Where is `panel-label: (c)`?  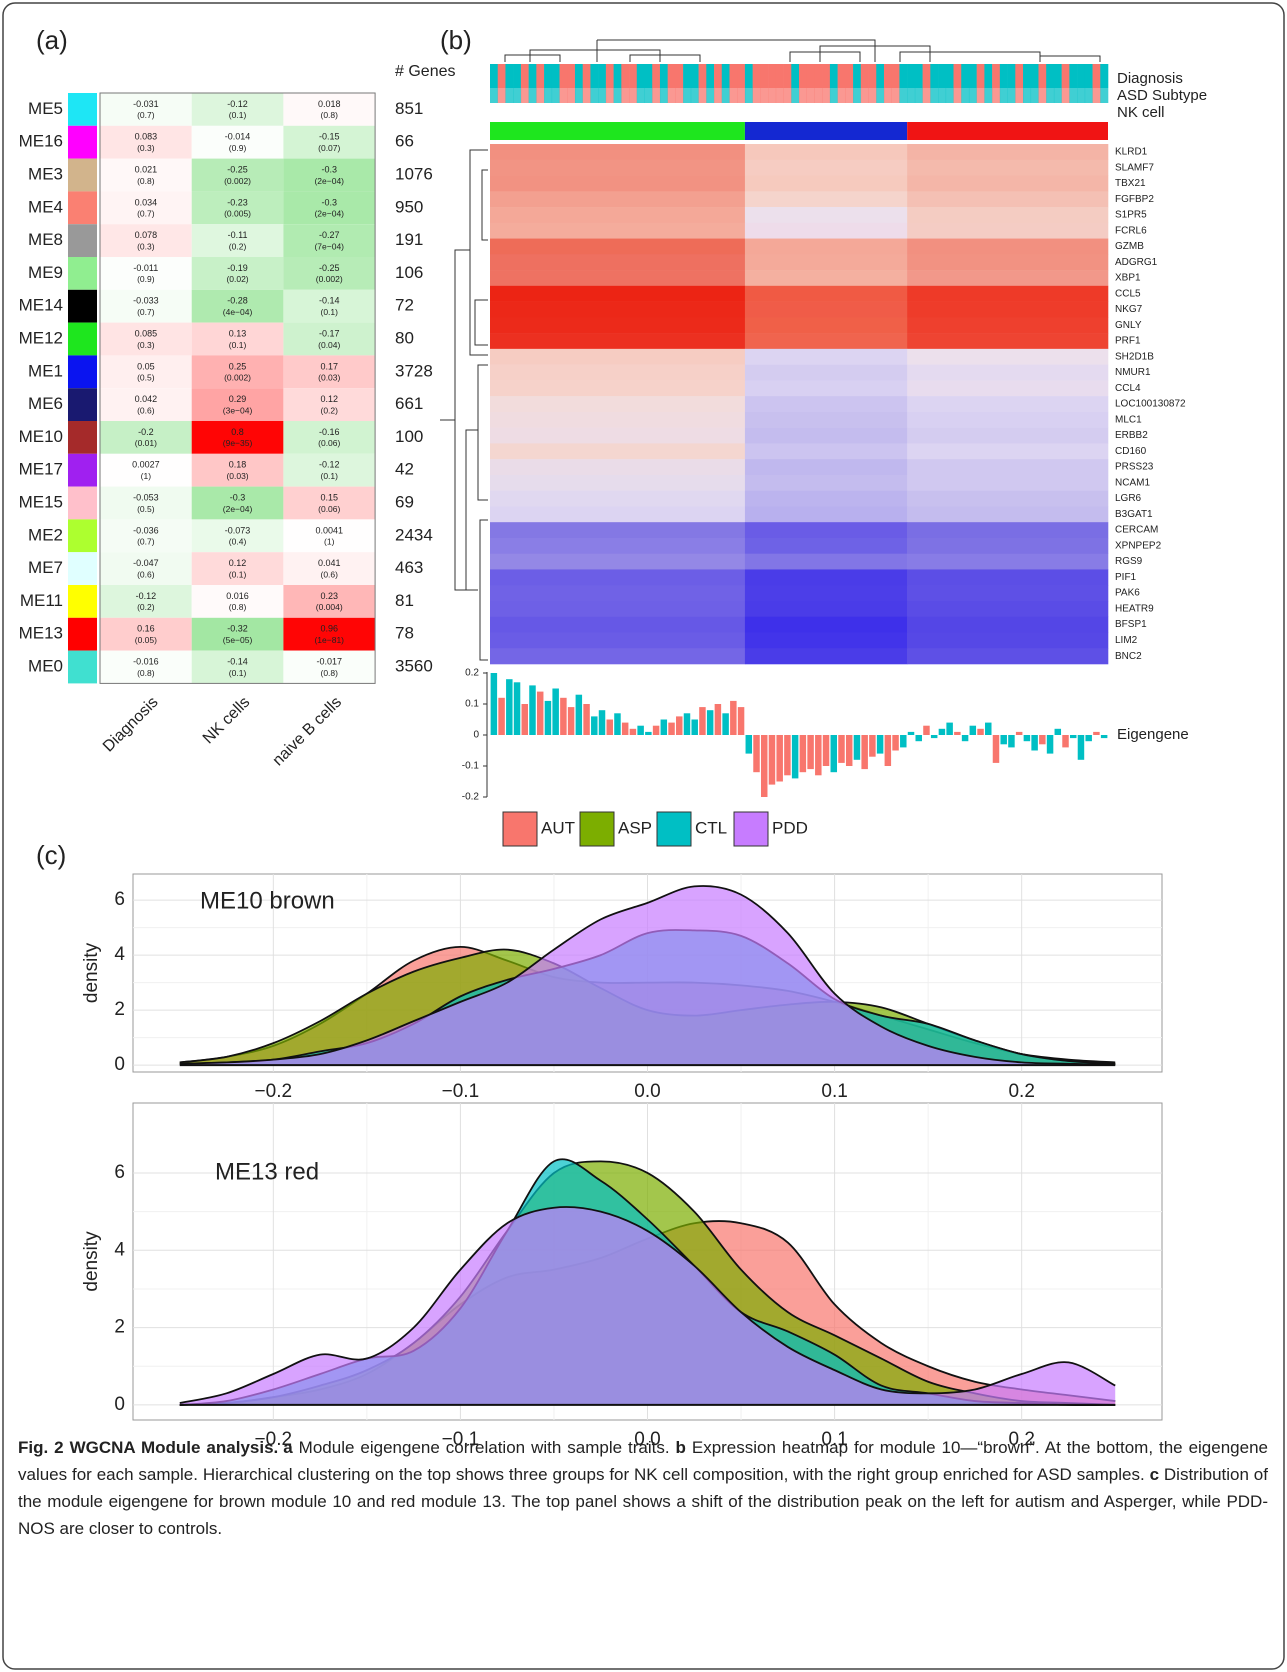
panel-label: (c) is located at coordinates (51, 855).